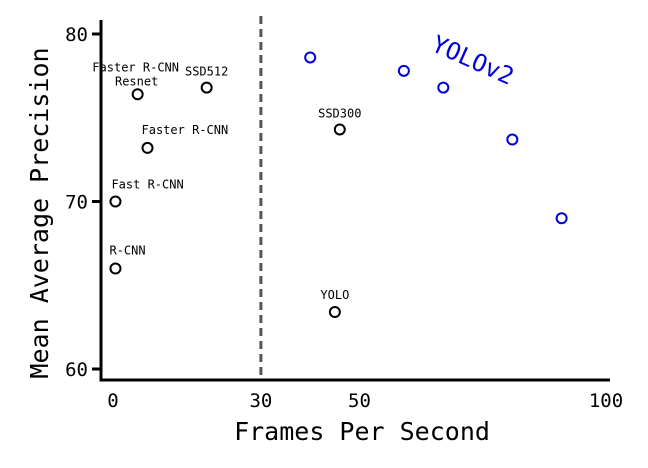  Describe the element at coordinates (112, 401) in the screenshot. I see `x-tick-label: 0` at that location.